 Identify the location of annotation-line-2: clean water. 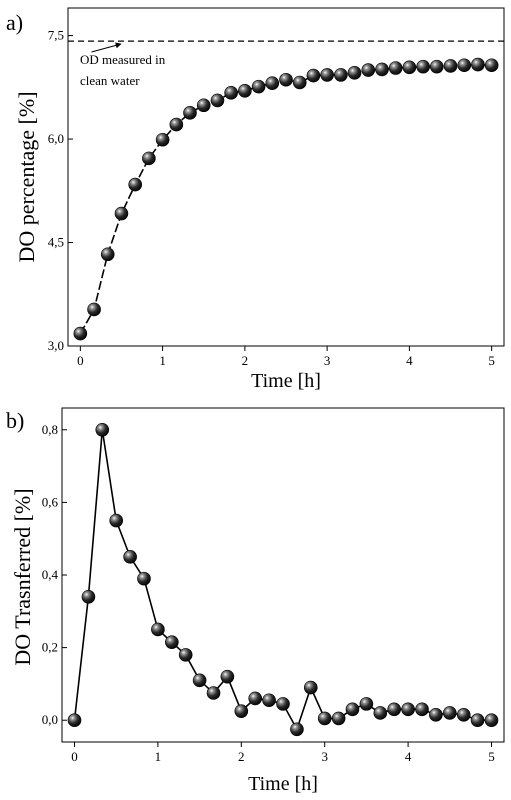
(110, 80).